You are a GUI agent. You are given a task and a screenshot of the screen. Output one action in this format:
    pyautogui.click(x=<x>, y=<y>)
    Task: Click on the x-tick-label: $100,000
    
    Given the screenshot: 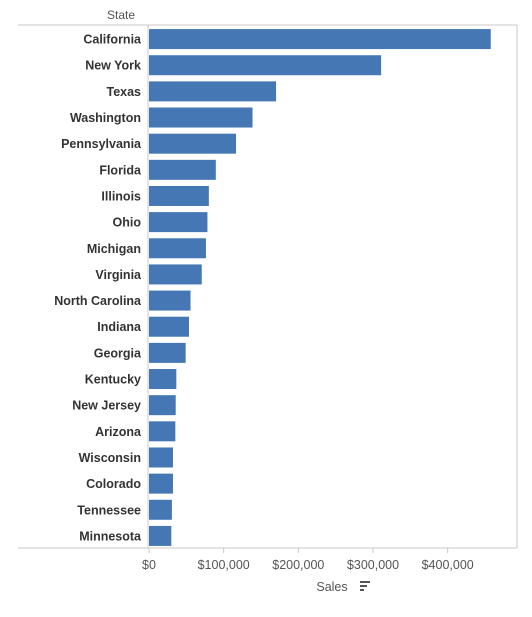 What is the action you would take?
    pyautogui.click(x=224, y=565)
    